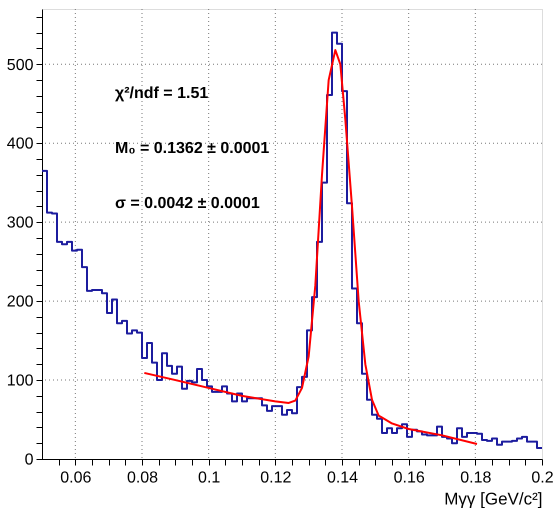  Describe the element at coordinates (409, 478) in the screenshot. I see `x-tick-label: 0.16` at that location.